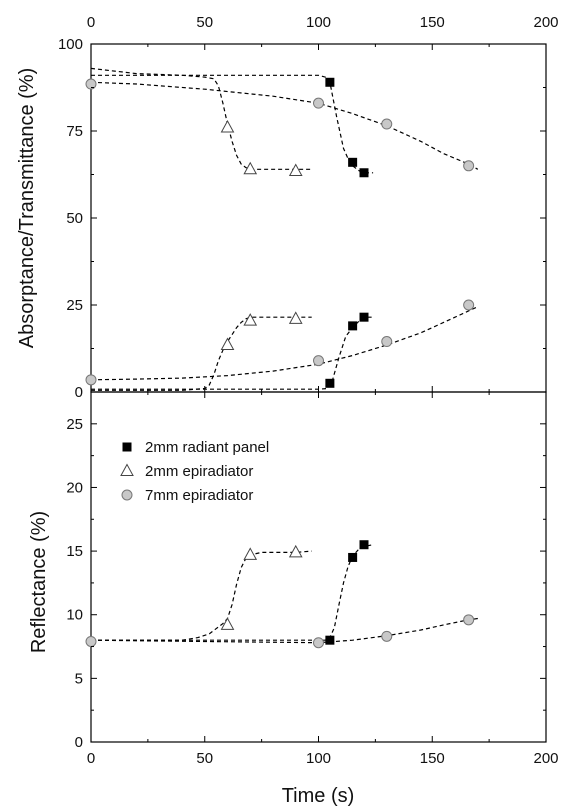  I want to click on legend-marker-square, so click(127, 447).